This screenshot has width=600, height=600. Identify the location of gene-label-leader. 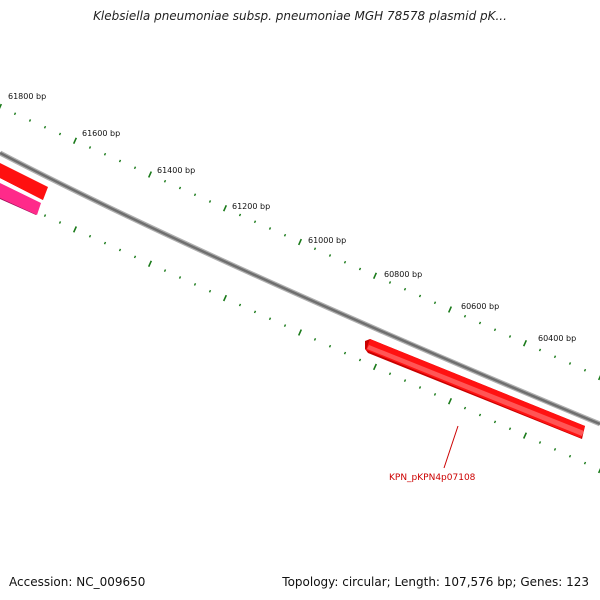
(451, 447).